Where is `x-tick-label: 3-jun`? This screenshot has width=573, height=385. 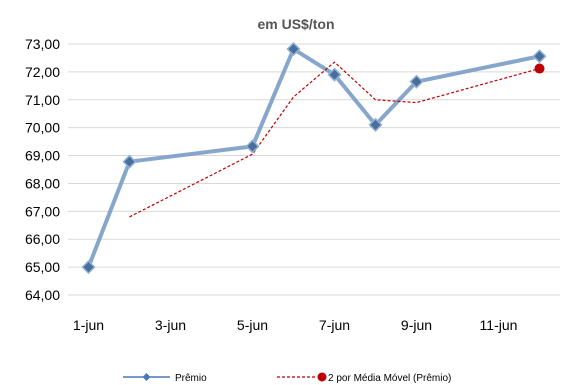 x-tick-label: 3-jun is located at coordinates (170, 325).